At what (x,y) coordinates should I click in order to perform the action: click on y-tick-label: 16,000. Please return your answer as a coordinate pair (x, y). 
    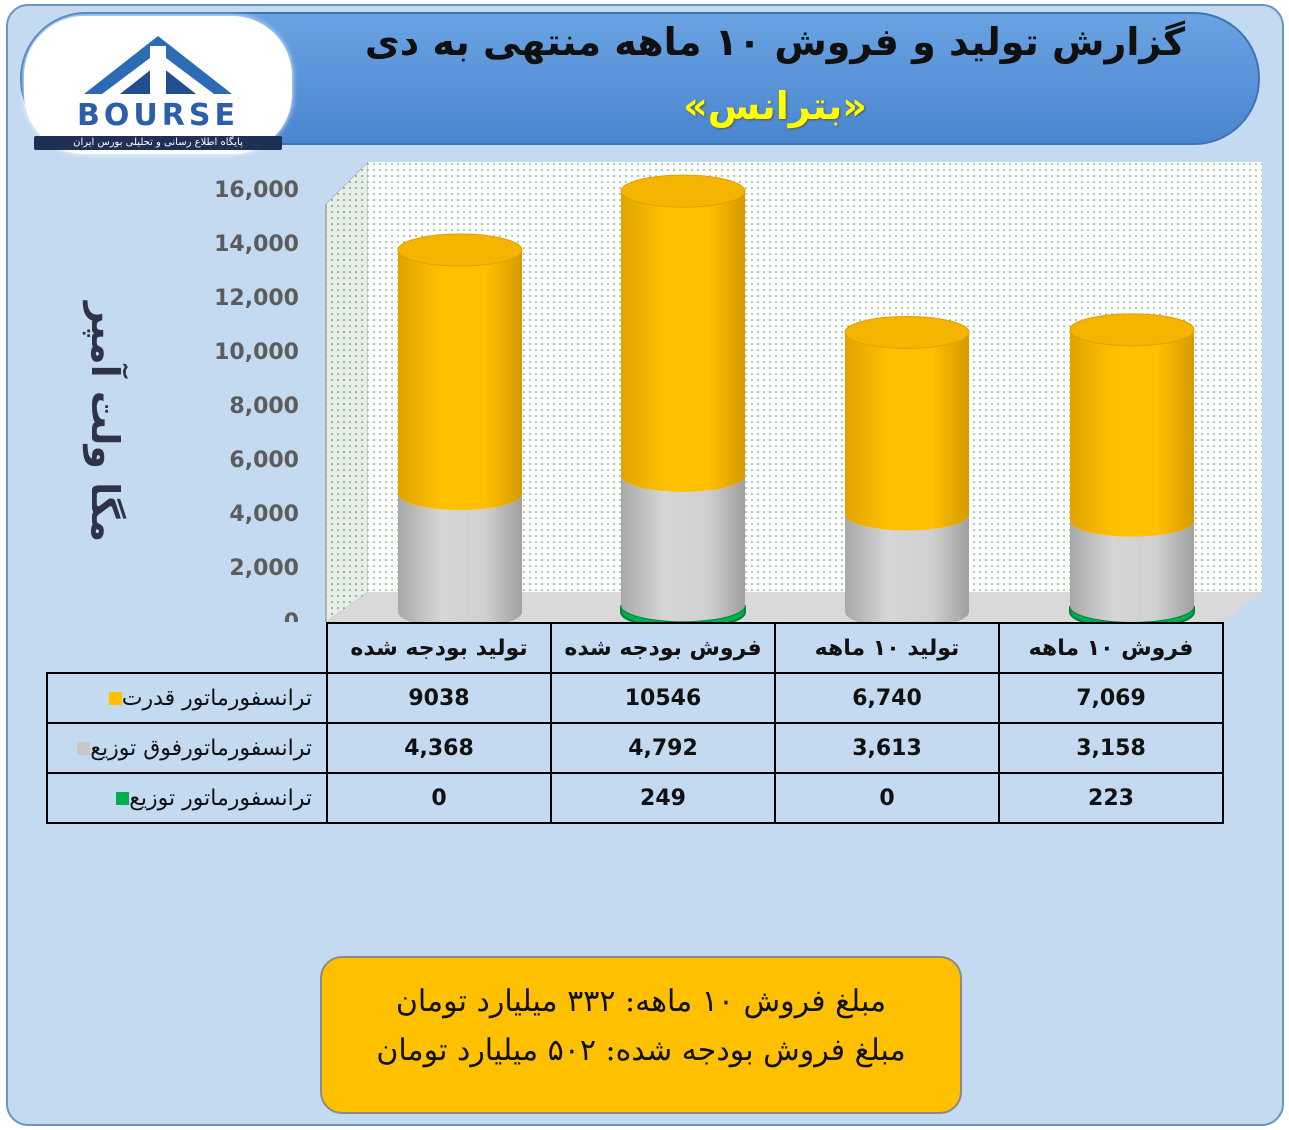
    Looking at the image, I should click on (256, 190).